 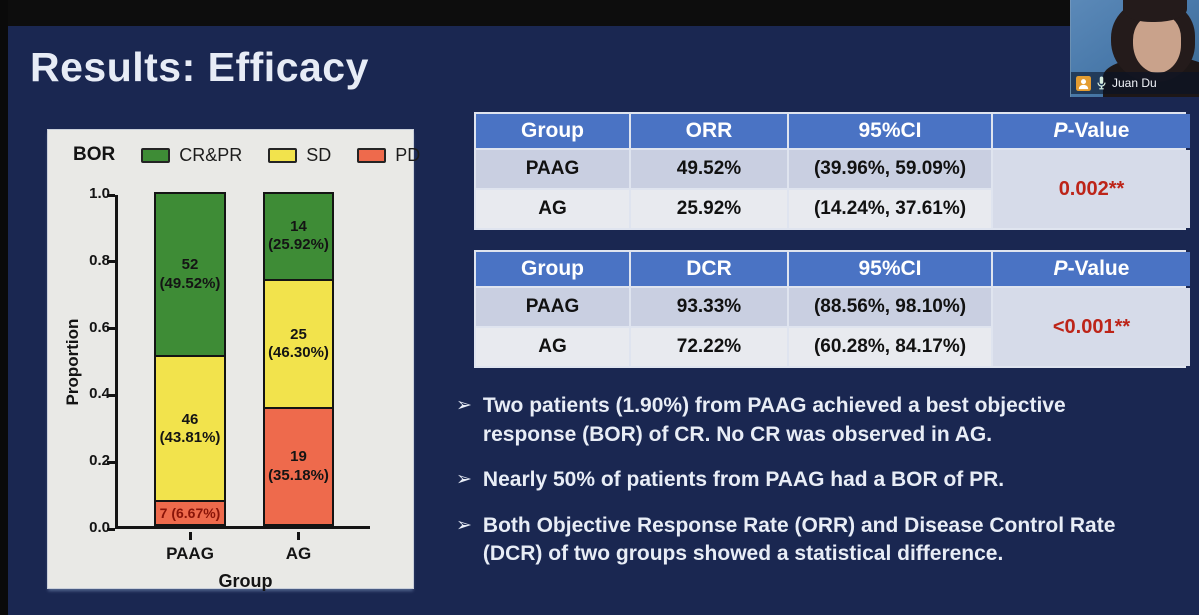 What do you see at coordinates (552, 307) in the screenshot?
I see `dcr-row-paag-group: PAAG` at bounding box center [552, 307].